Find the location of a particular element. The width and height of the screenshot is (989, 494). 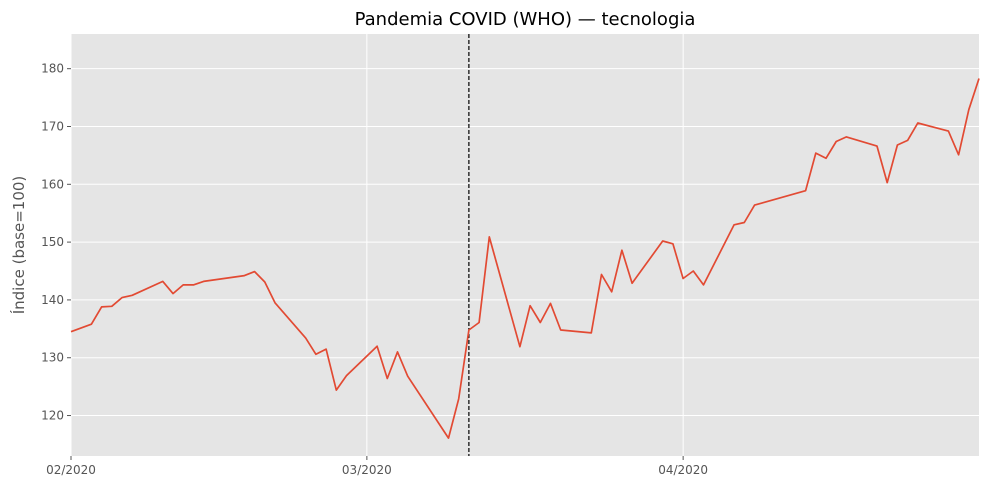

y-axis: 120 130 140 150 160 170 180 is located at coordinates (56, 242).